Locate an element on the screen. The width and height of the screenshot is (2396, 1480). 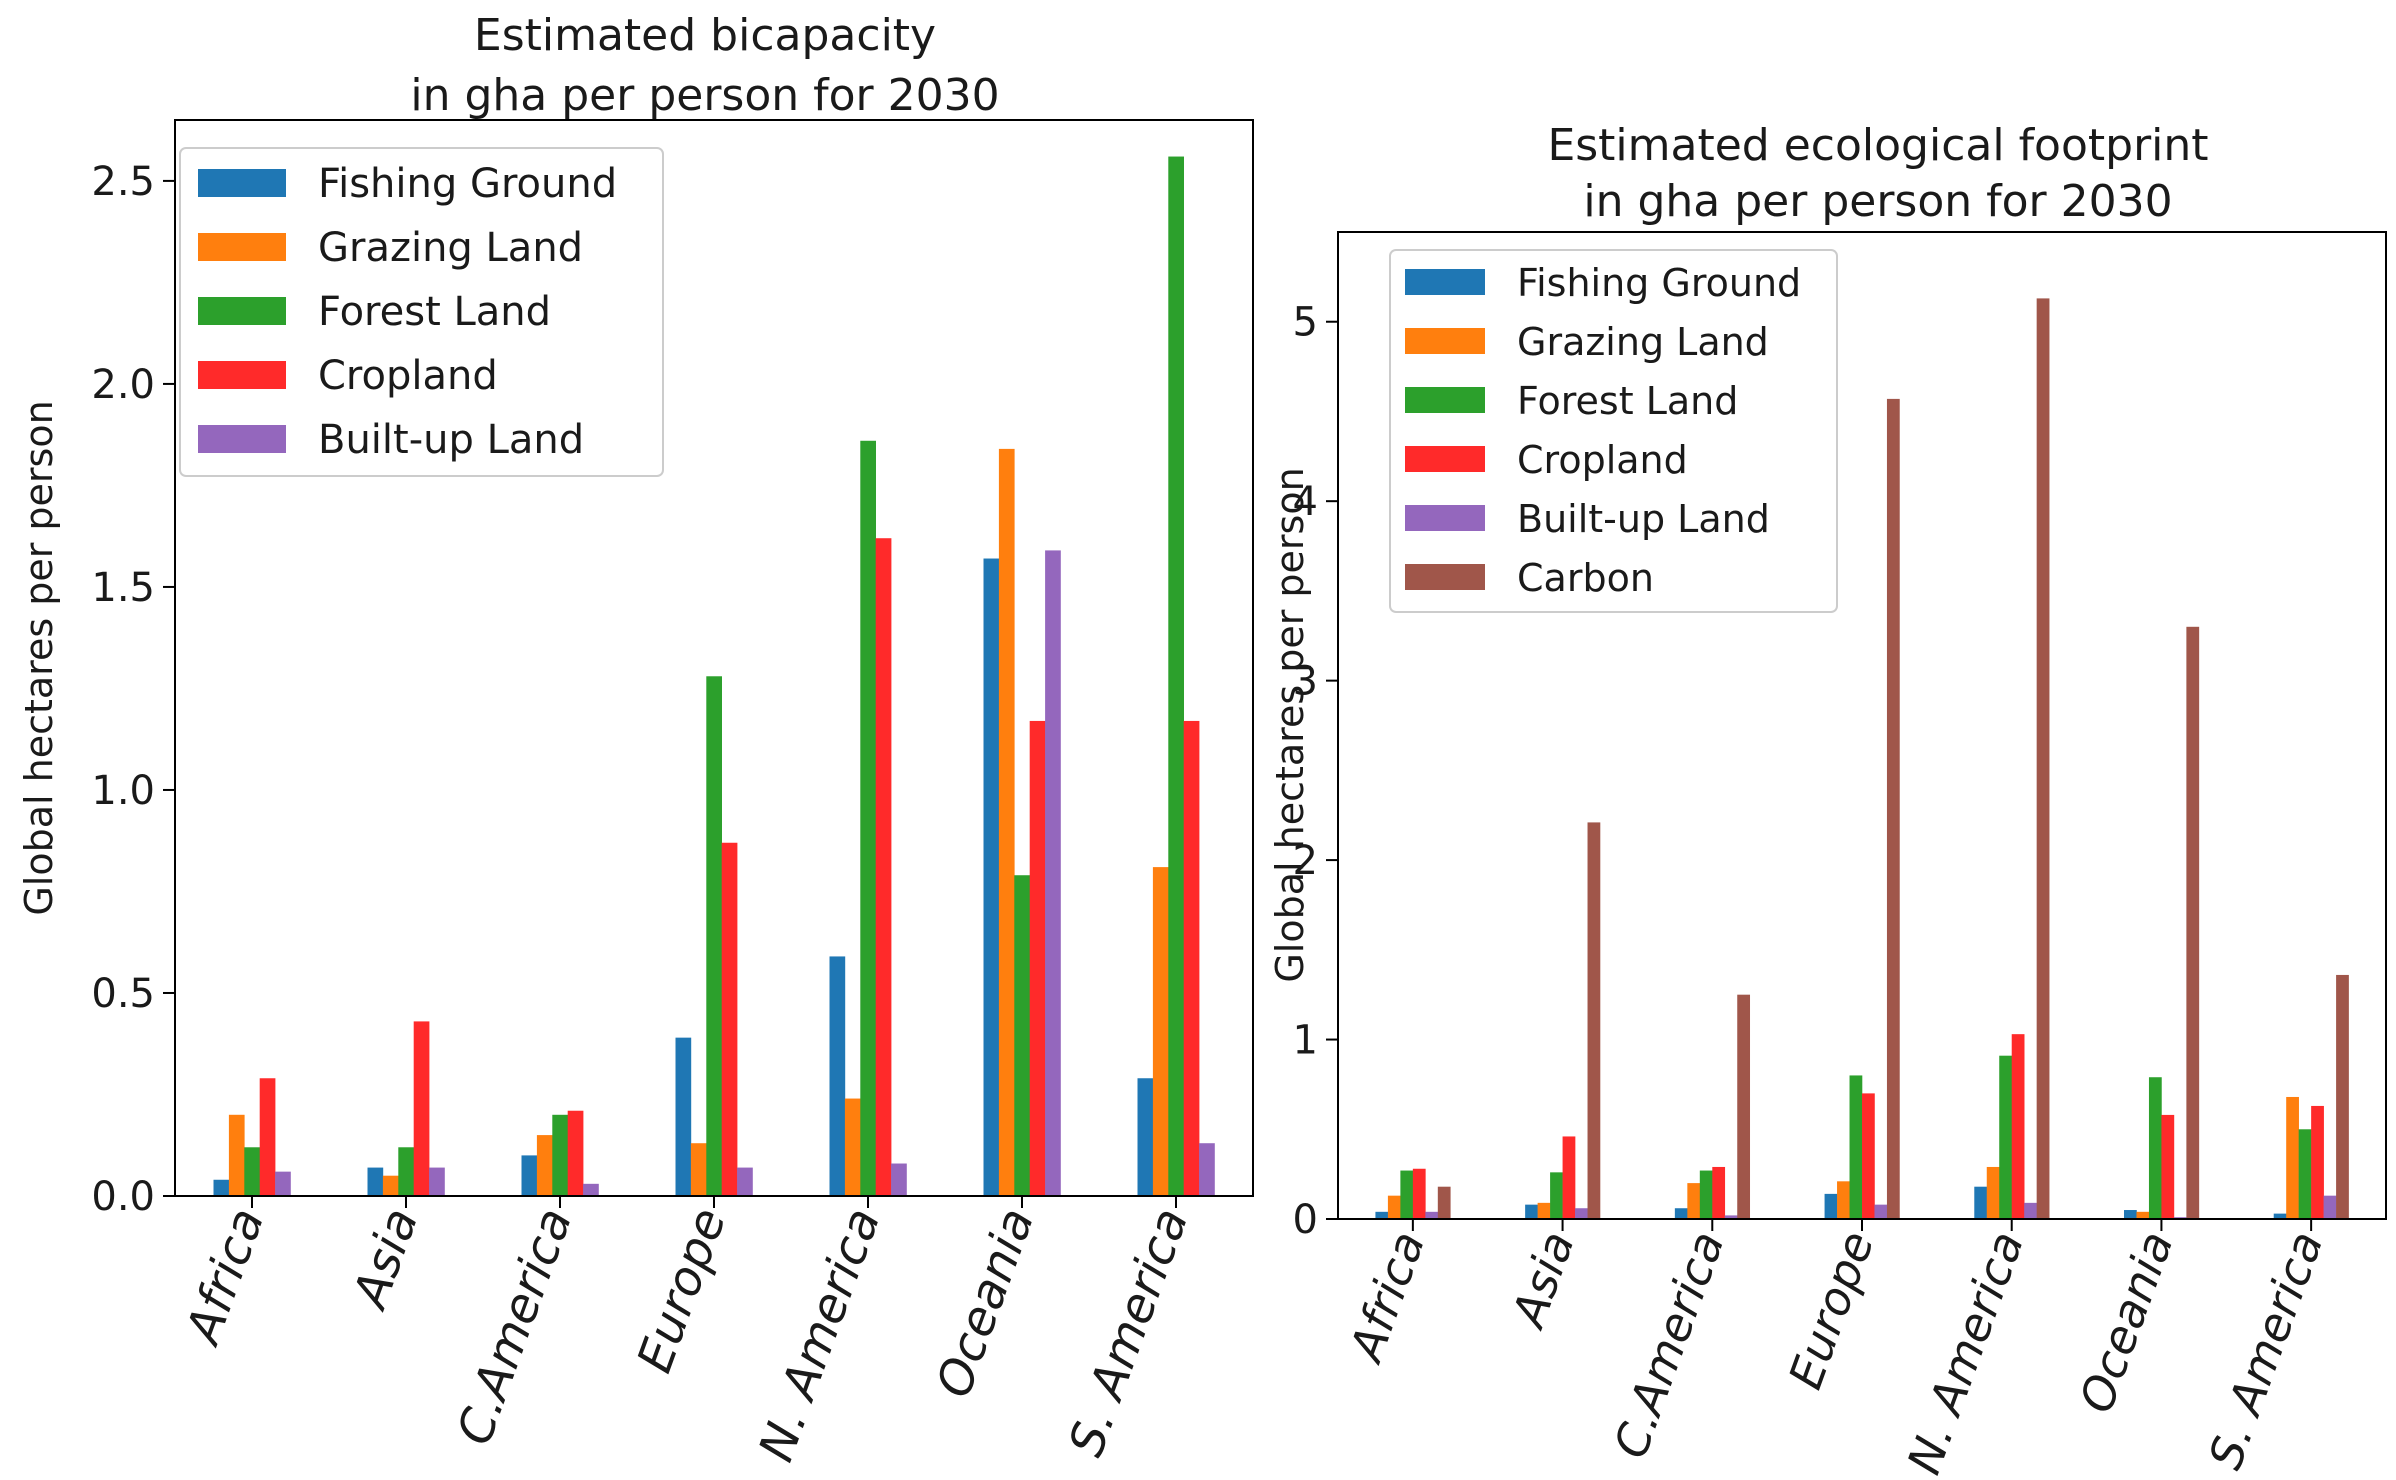
chart1-y-tick-label: 0.0 is located at coordinates (123, 1197).